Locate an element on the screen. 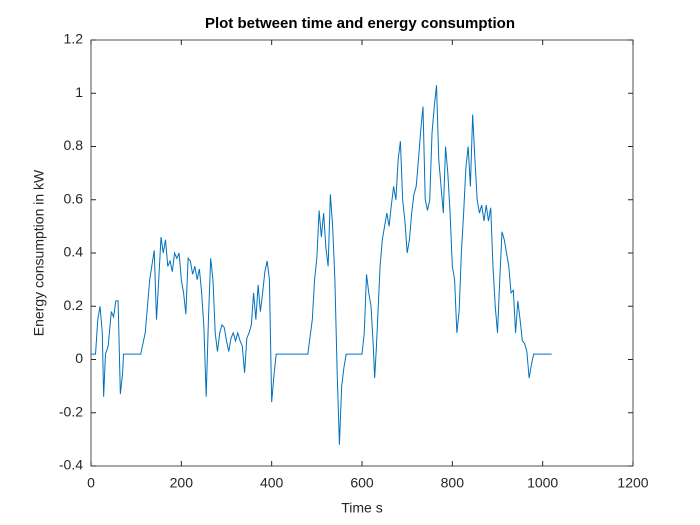 The height and width of the screenshot is (525, 700). x-tick-label: 200 is located at coordinates (182, 483).